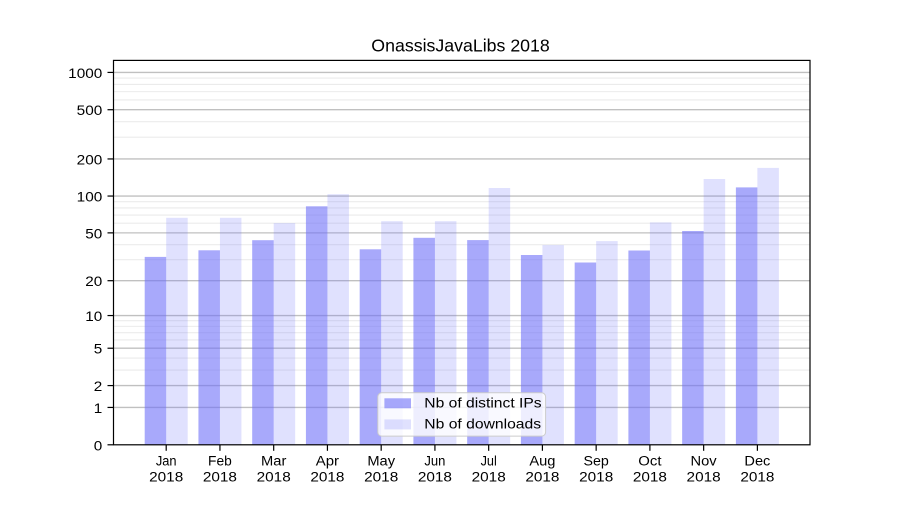  I want to click on svg-text: 200, so click(90, 160).